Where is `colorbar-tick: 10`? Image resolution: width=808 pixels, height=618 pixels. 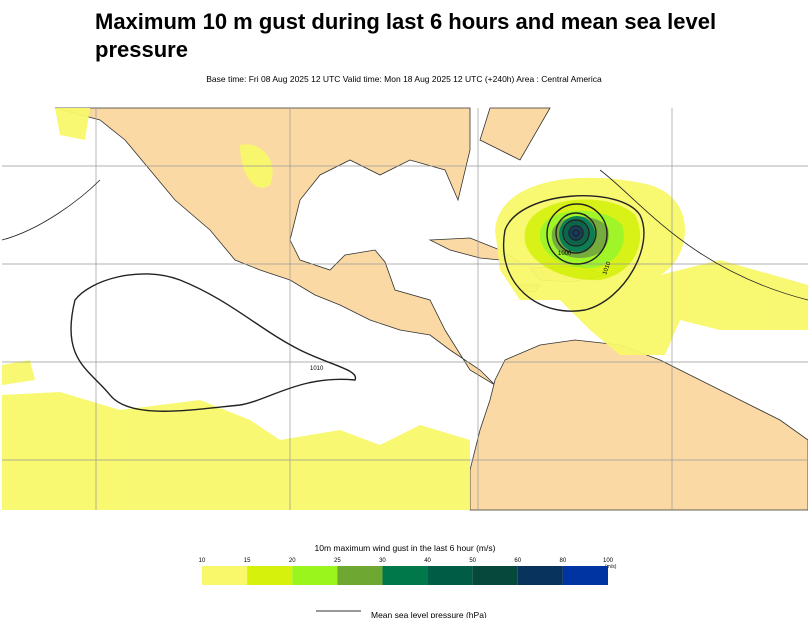 colorbar-tick: 10 is located at coordinates (202, 561).